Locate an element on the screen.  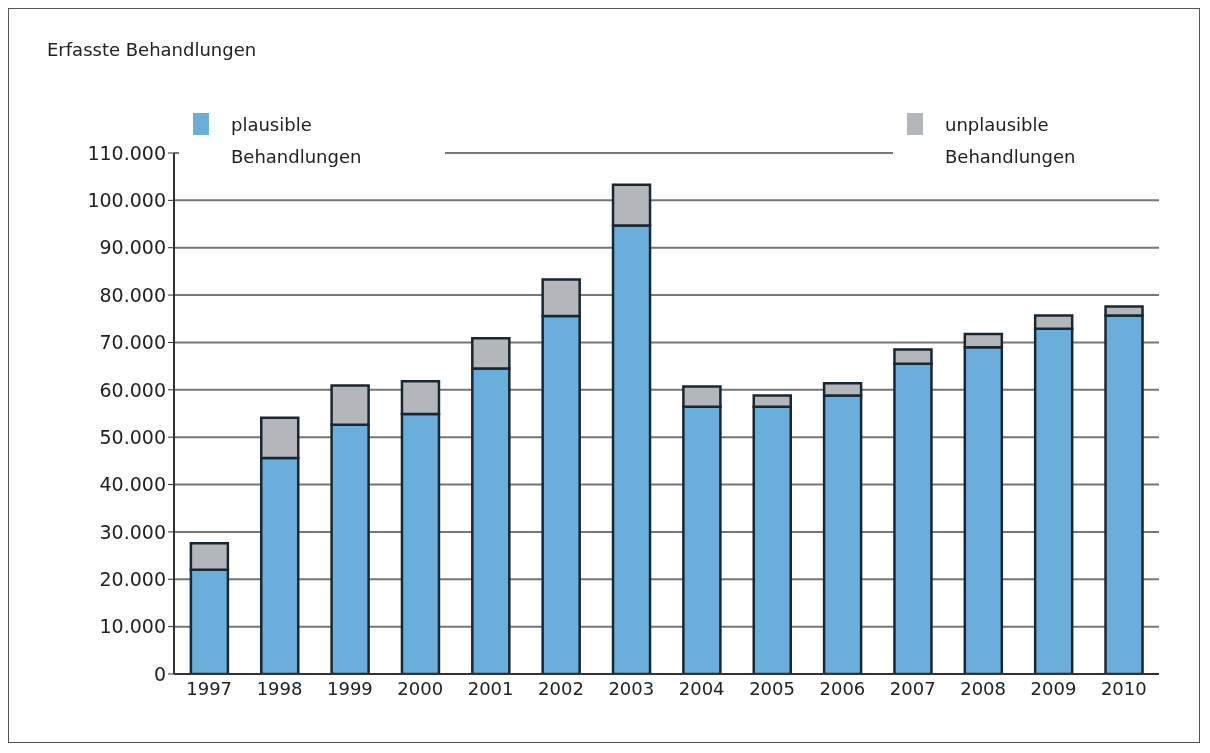
x-tick-label: 1997 is located at coordinates (209, 688).